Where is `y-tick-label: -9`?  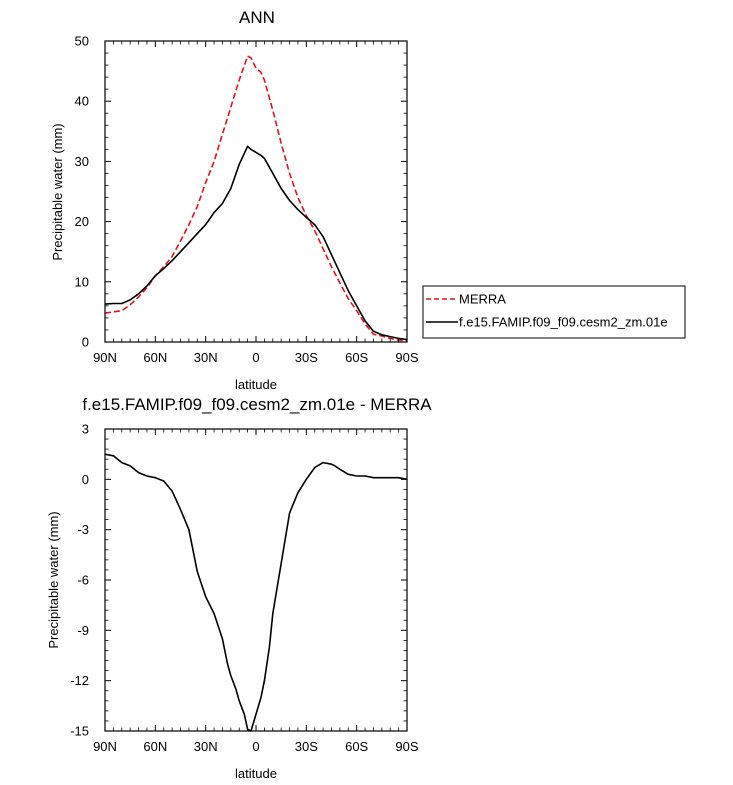
y-tick-label: -9 is located at coordinates (83, 630).